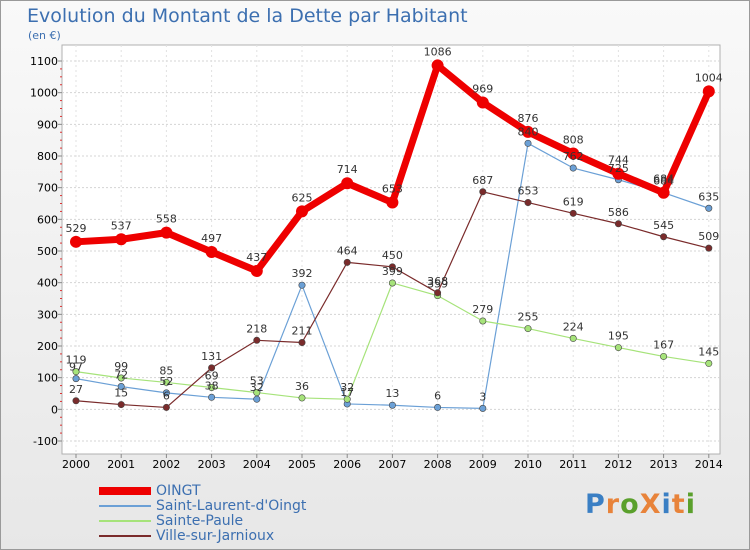  What do you see at coordinates (212, 464) in the screenshot?
I see `x-tick-label: 2003` at bounding box center [212, 464].